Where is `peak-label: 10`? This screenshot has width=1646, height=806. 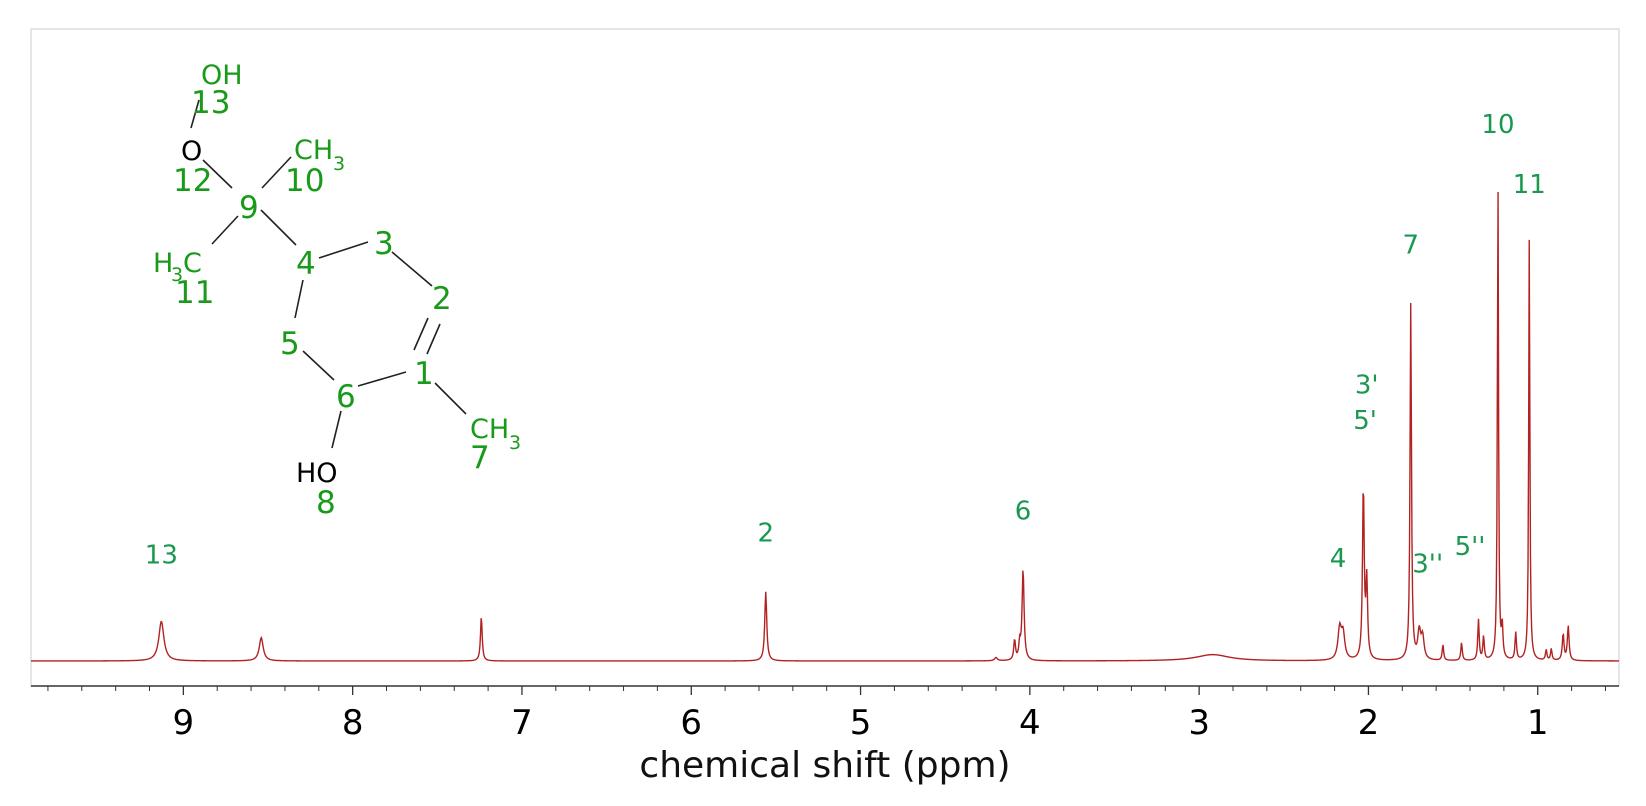 peak-label: 10 is located at coordinates (1497, 125).